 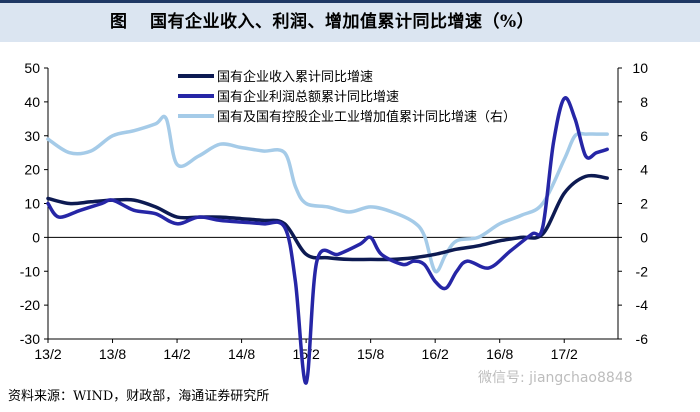 What do you see at coordinates (342, 22) in the screenshot?
I see `chart-title: 国有企业收入、利润、增加值累计同比增速（%）` at bounding box center [342, 22].